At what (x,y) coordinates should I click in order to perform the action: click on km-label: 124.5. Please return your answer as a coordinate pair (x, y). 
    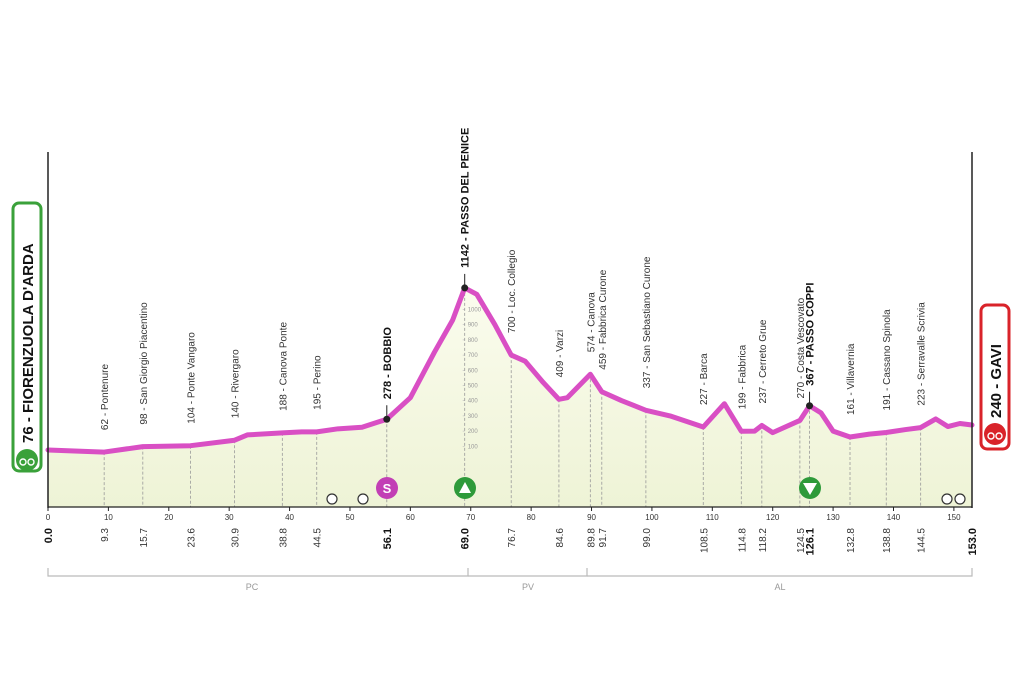
    Looking at the image, I should click on (801, 540).